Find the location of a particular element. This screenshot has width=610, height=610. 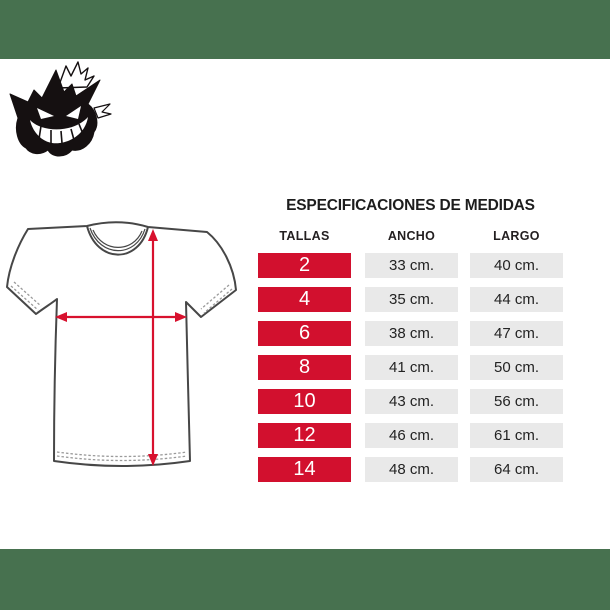

gengar-logo-icon is located at coordinates (60, 109).